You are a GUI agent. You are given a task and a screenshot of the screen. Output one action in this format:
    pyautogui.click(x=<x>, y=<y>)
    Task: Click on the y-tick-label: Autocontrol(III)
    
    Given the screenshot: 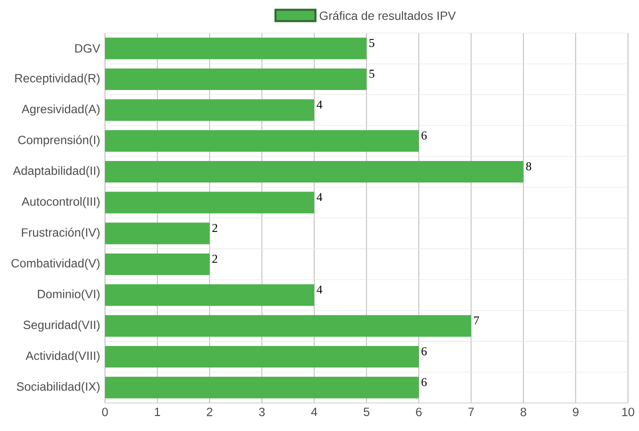 What is the action you would take?
    pyautogui.click(x=61, y=202)
    